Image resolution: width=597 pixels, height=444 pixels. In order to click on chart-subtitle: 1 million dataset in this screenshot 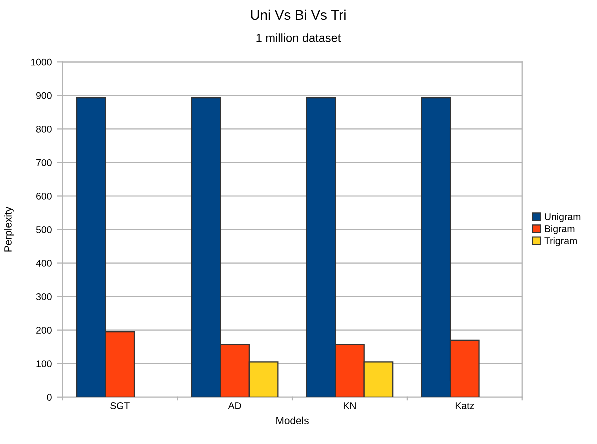, I will do `click(299, 38)`.